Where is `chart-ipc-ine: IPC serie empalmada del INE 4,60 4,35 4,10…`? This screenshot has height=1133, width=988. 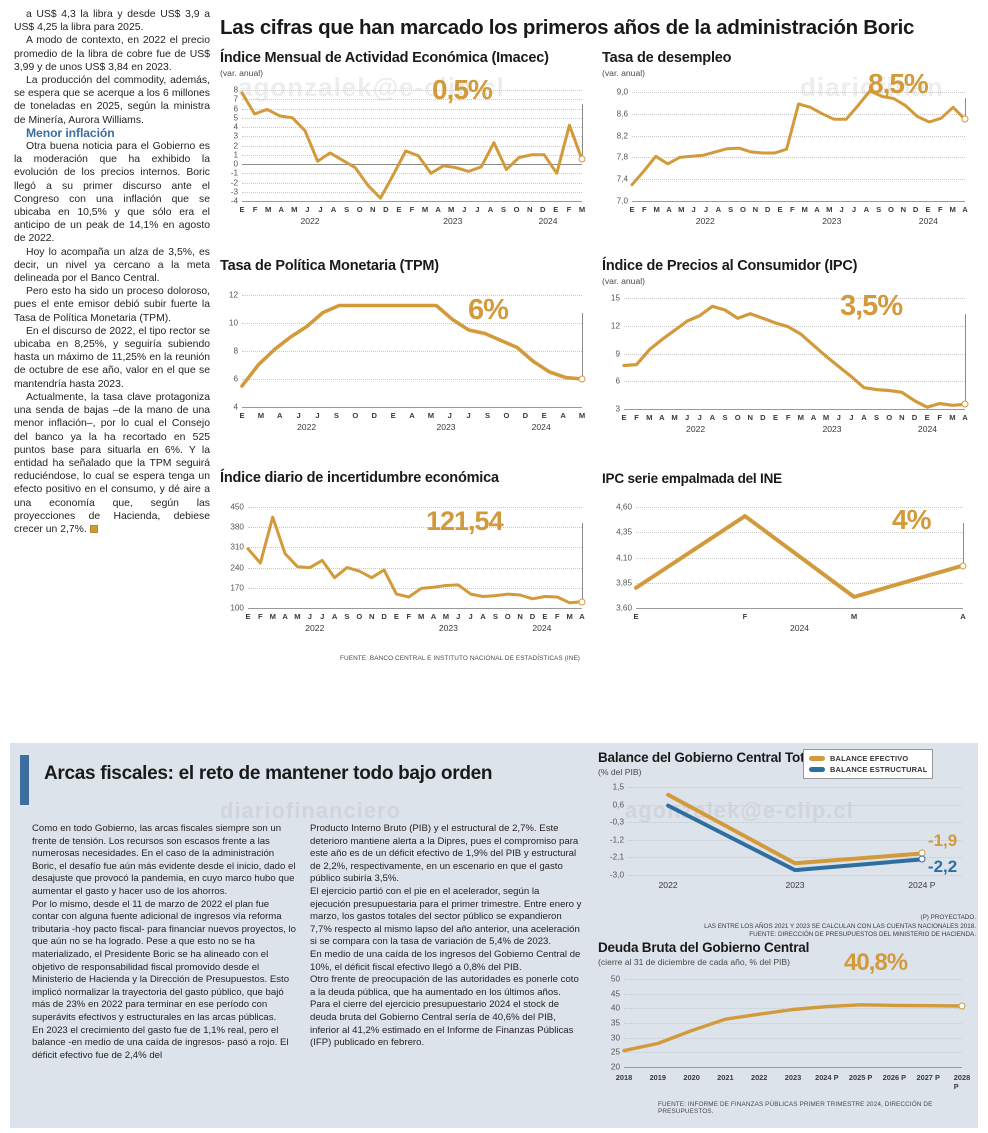 chart-ipc-ine: IPC serie empalmada del INE 4,60 4,35 4,10… is located at coordinates (789, 553).